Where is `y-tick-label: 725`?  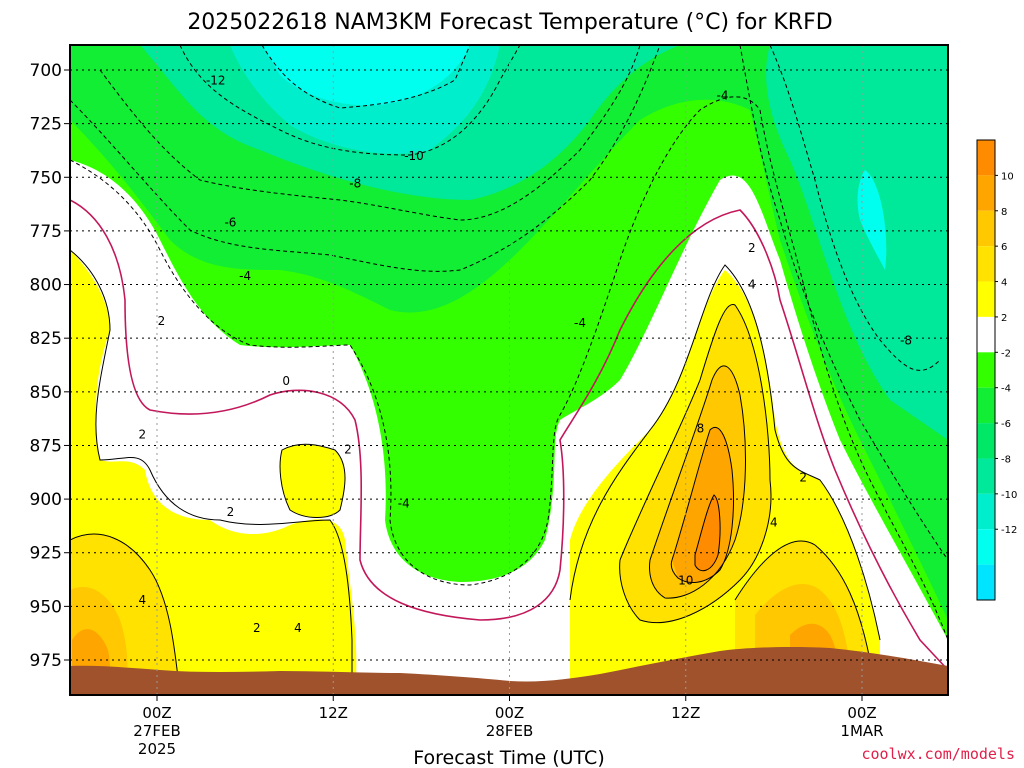 y-tick-label: 725 is located at coordinates (46, 125).